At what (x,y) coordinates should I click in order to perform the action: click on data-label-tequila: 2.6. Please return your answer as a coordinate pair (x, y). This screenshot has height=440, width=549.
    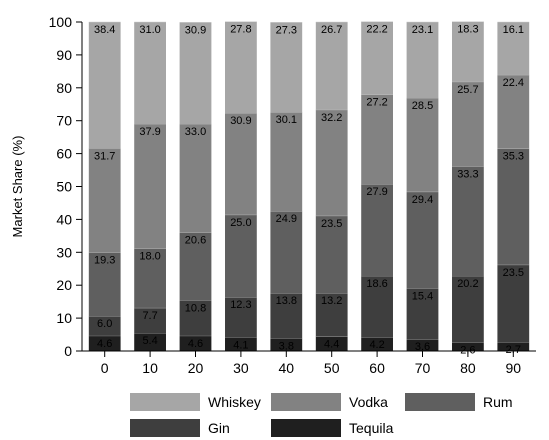
    Looking at the image, I should click on (467, 350).